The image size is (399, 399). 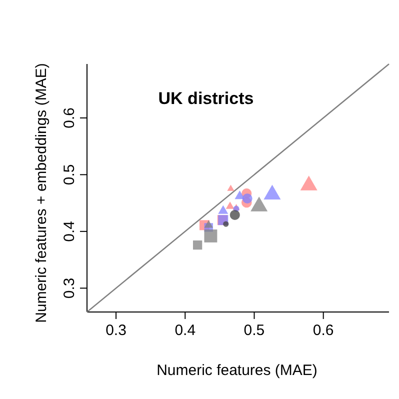 I want to click on y-axis-title: Numeric features + embeddings (MAE), so click(x=41, y=193).